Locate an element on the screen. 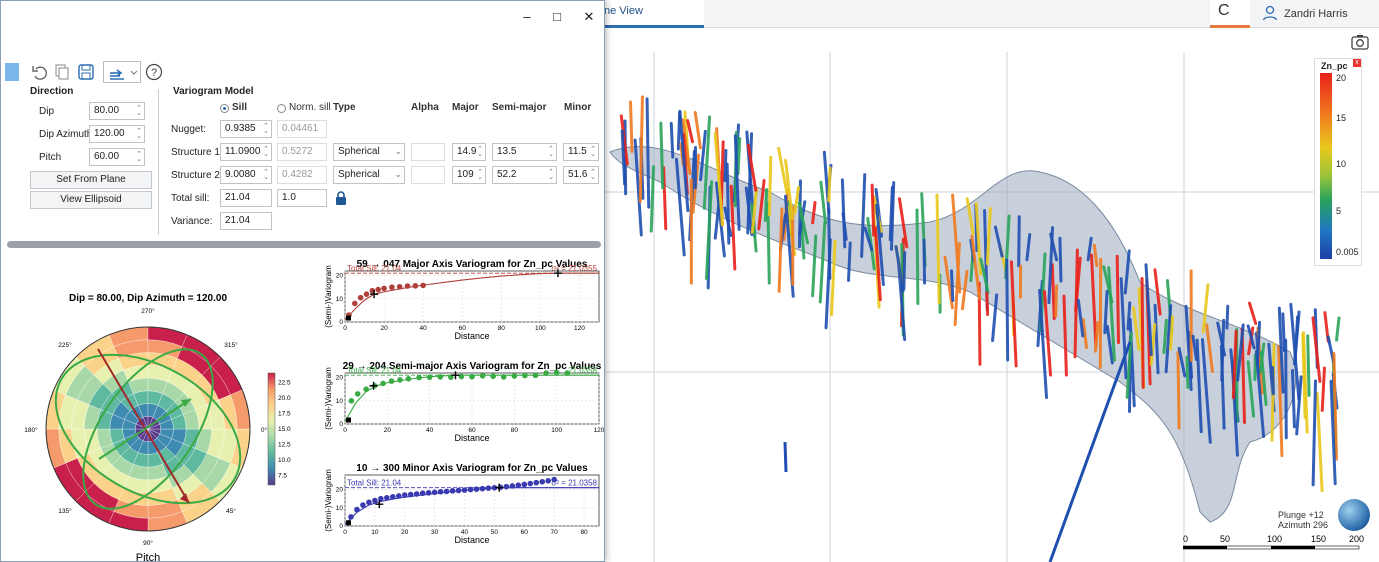 The height and width of the screenshot is (562, 1379). structure2-type-select: Spherical ⌄ is located at coordinates (369, 175).